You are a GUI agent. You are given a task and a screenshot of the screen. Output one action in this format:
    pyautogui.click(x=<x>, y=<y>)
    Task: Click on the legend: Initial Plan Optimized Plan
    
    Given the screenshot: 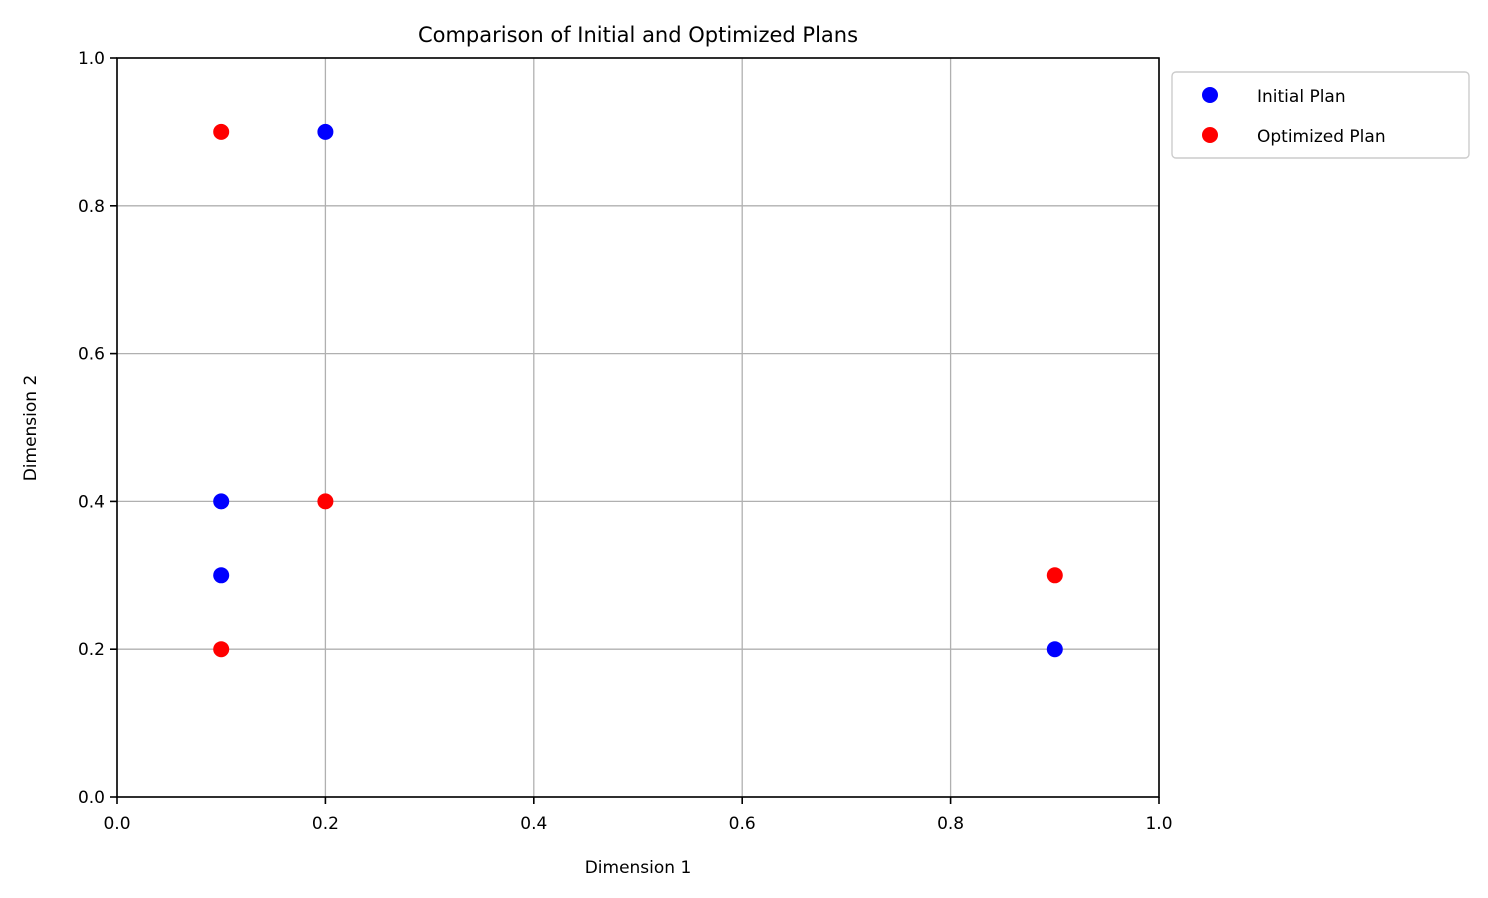 What is the action you would take?
    pyautogui.click(x=1320, y=115)
    